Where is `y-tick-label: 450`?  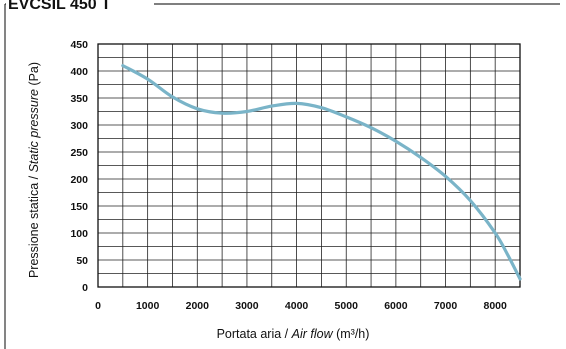
y-tick-label: 450 is located at coordinates (79, 45).